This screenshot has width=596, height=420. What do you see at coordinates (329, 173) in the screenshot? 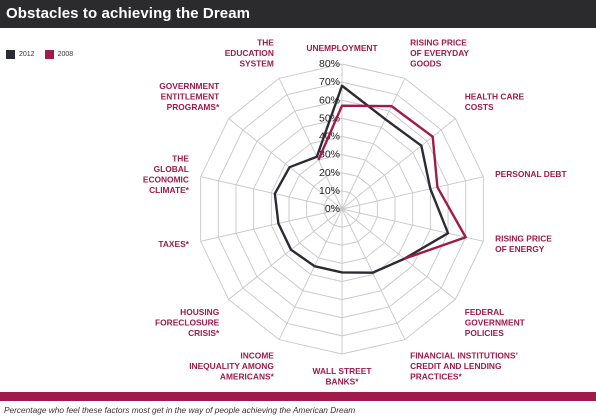
I see `tick-label: 20%` at bounding box center [329, 173].